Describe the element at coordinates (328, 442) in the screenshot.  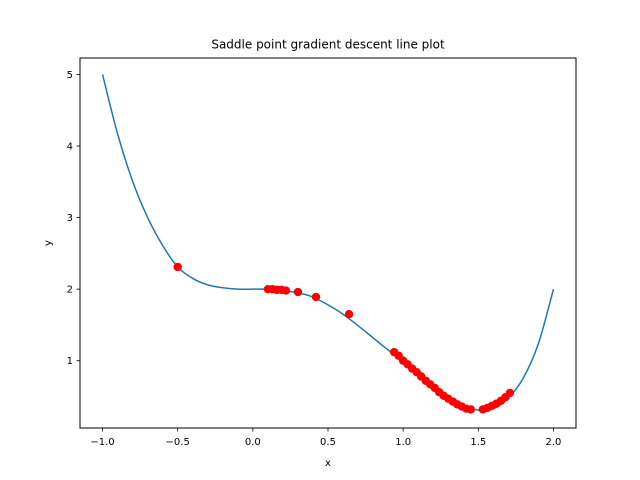
I see `x-tick-label: 0.5` at that location.